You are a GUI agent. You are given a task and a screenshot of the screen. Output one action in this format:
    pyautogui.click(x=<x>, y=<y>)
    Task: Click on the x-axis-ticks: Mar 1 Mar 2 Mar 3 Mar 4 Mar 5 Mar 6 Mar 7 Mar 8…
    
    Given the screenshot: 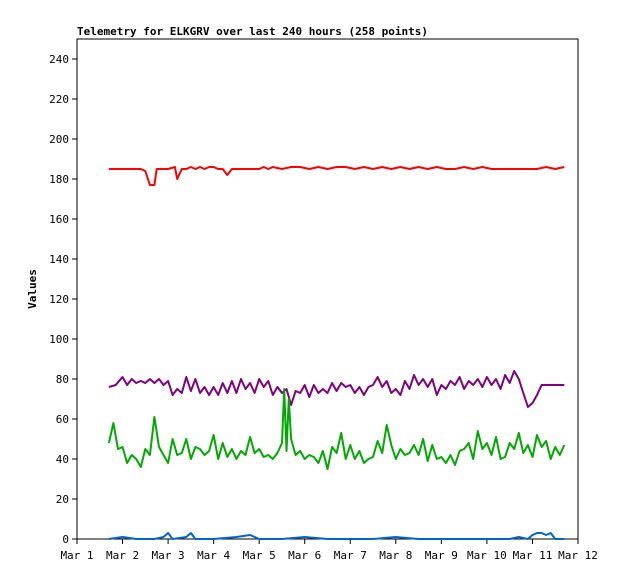 What is the action you would take?
    pyautogui.click(x=329, y=550)
    